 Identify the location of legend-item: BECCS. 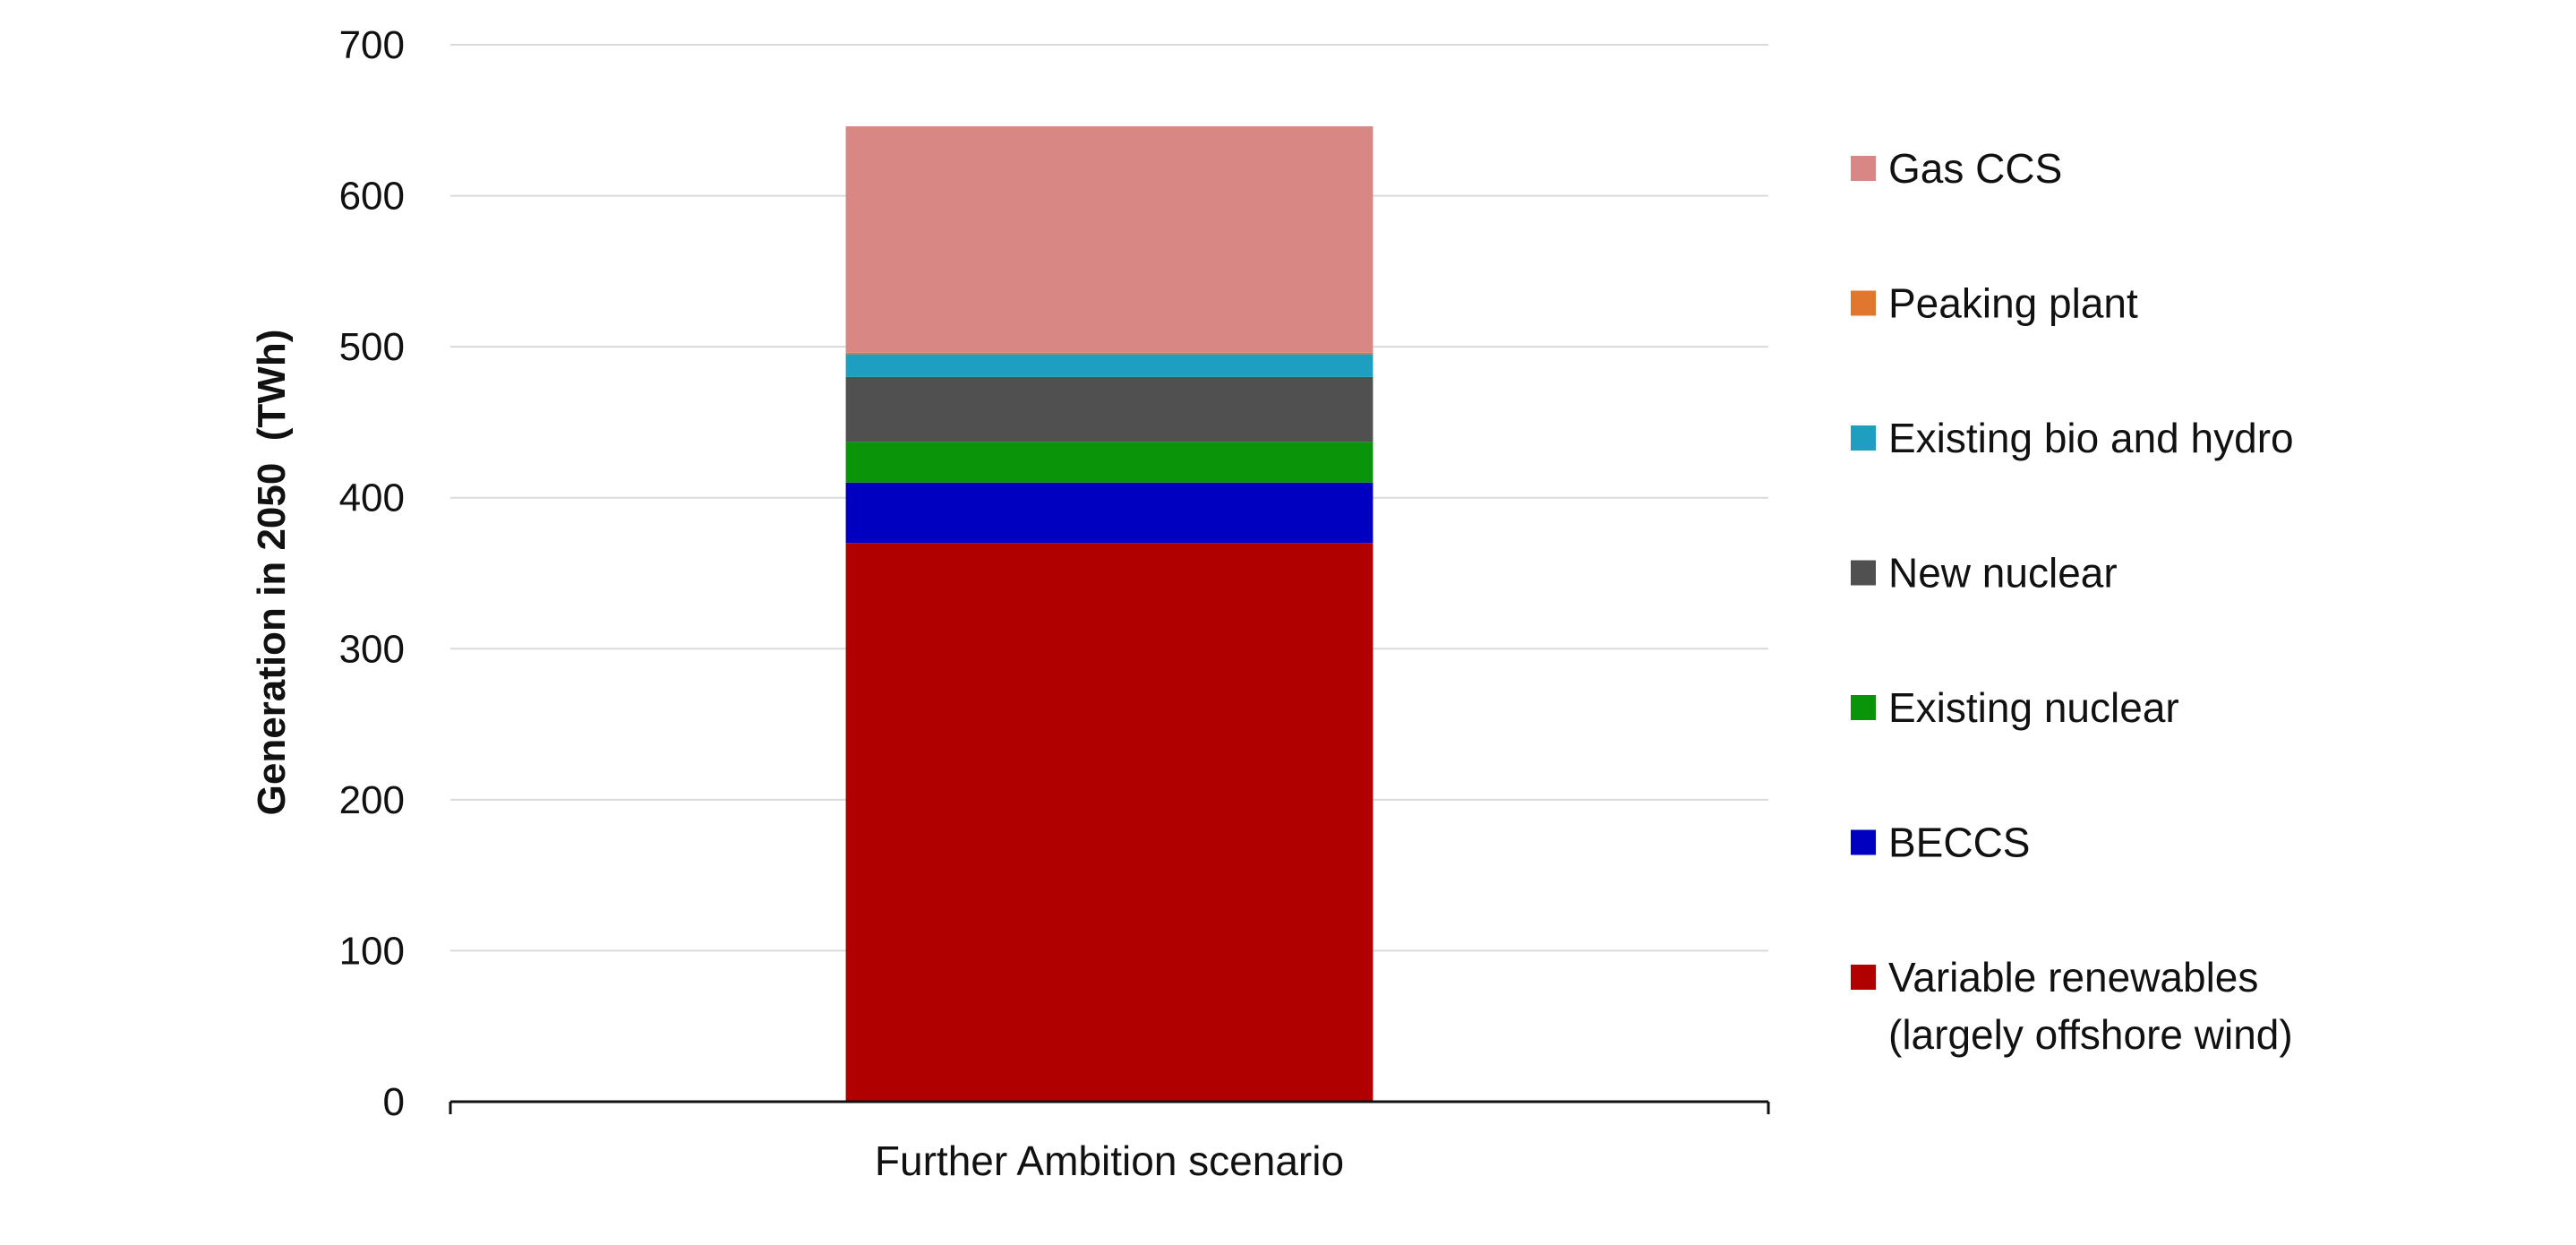
(1940, 843).